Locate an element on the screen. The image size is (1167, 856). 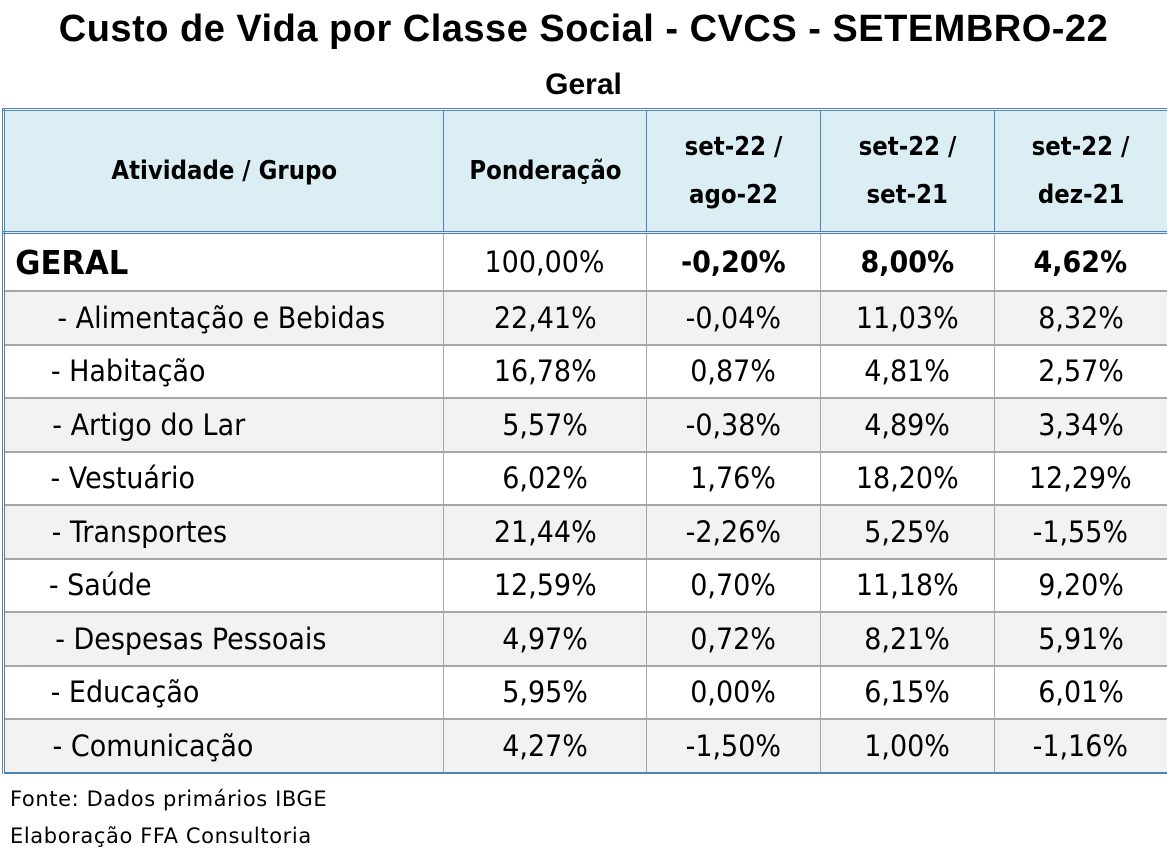
row-weight: 16,78% is located at coordinates (545, 371).